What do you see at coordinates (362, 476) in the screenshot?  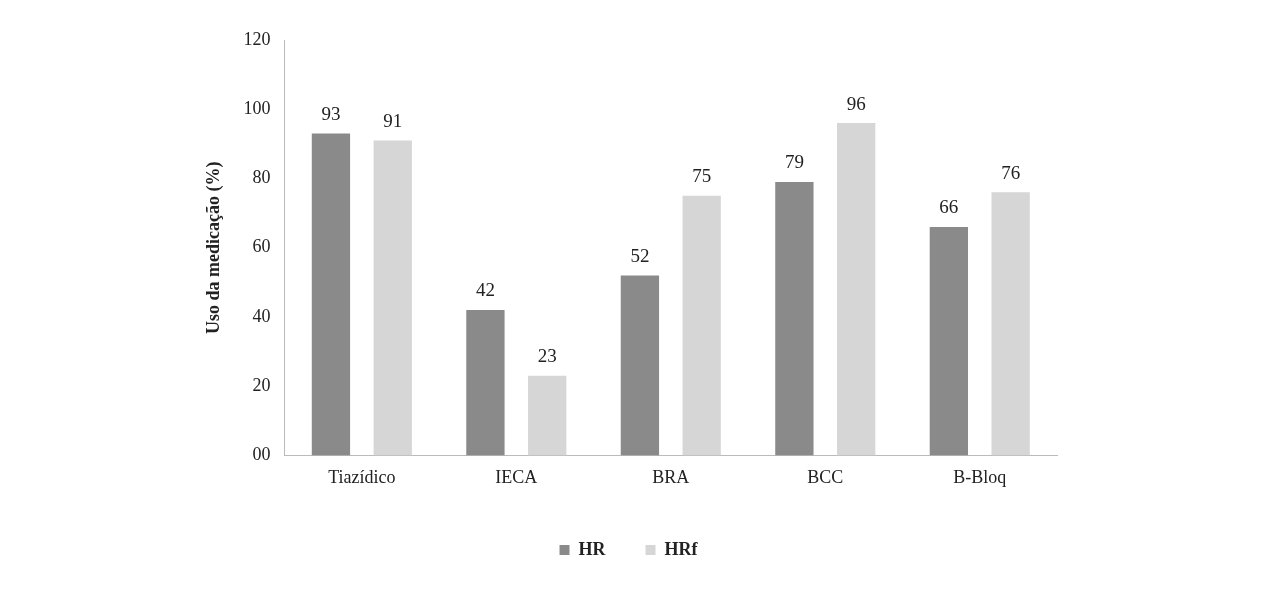 I see `x-tick-label: Tiazídico` at bounding box center [362, 476].